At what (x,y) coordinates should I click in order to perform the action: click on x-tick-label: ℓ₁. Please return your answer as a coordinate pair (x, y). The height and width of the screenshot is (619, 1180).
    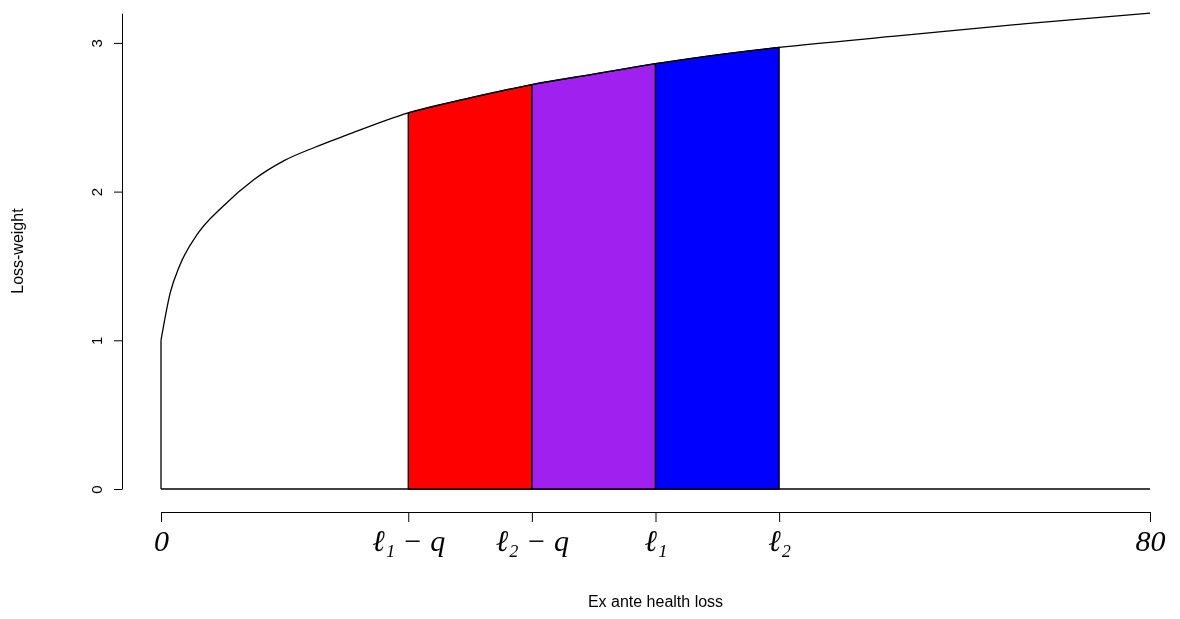
    Looking at the image, I should click on (656, 540).